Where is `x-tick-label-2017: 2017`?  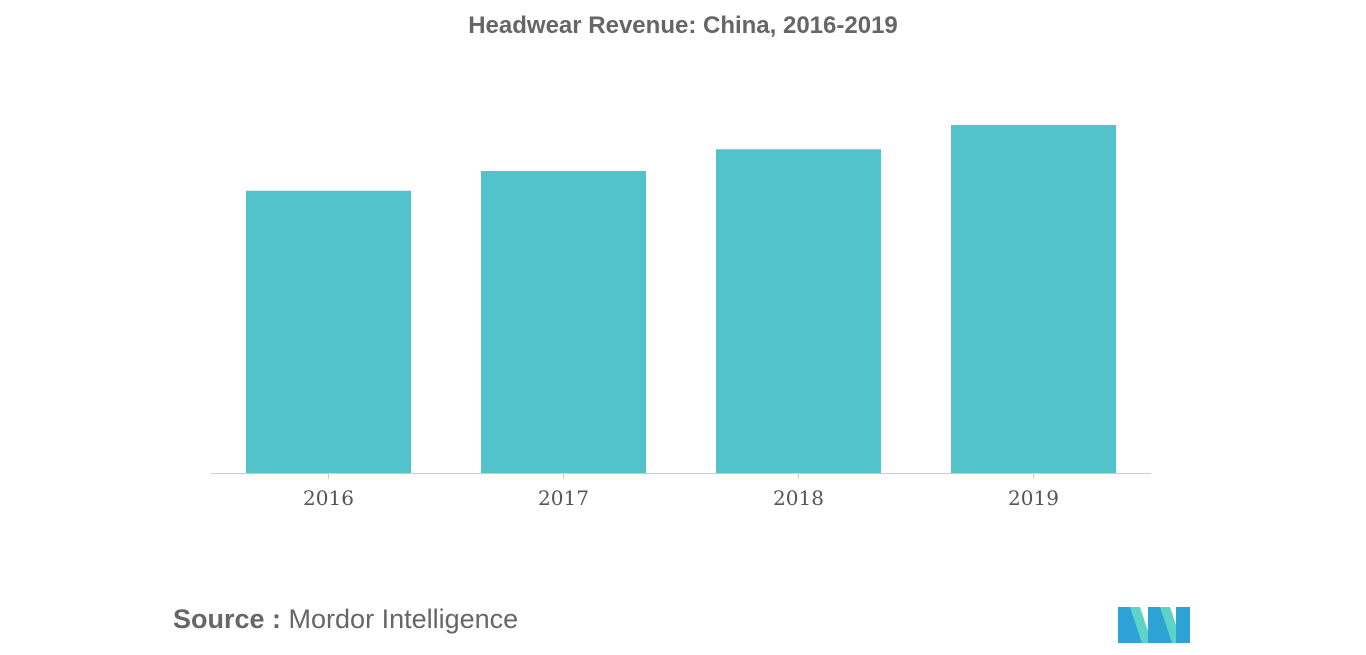
x-tick-label-2017: 2017 is located at coordinates (563, 498).